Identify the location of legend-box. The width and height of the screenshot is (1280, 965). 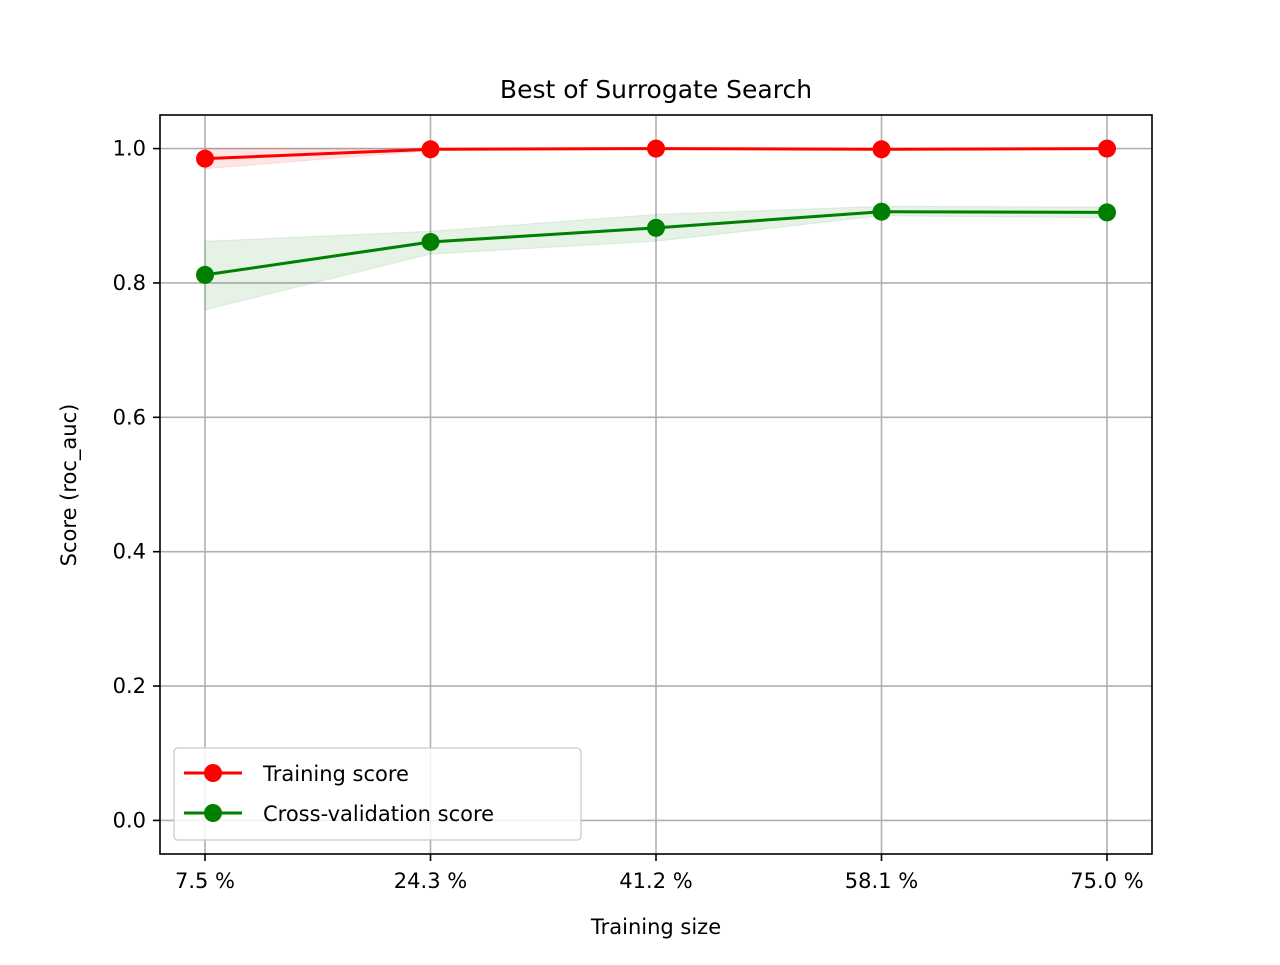
(377, 794).